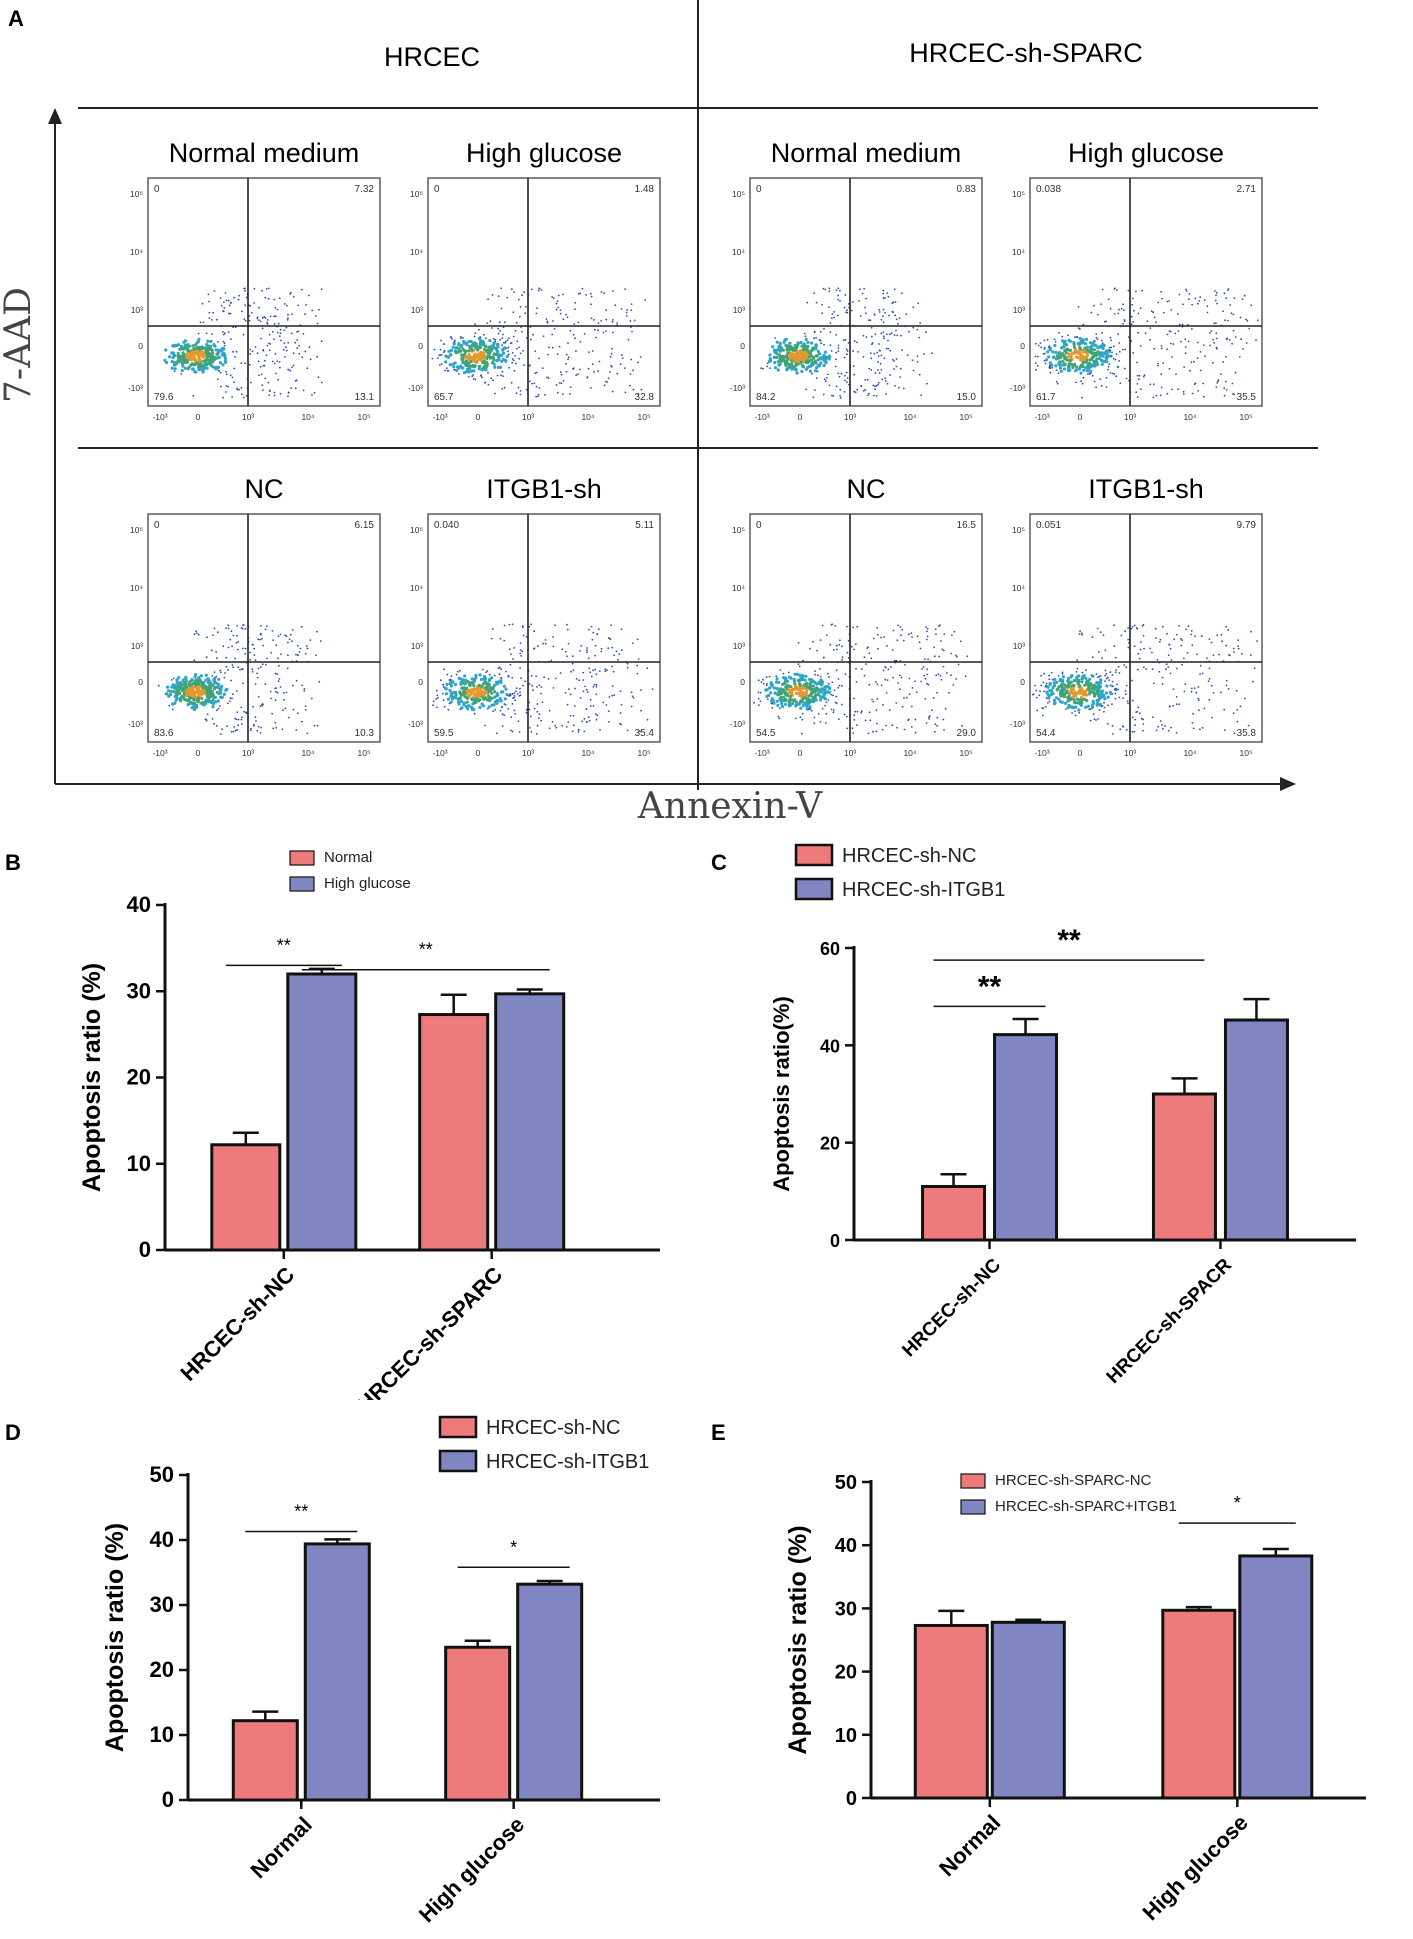 Image resolution: width=1413 pixels, height=1939 pixels. What do you see at coordinates (969, 1845) in the screenshot?
I see `x-category-label: Normal` at bounding box center [969, 1845].